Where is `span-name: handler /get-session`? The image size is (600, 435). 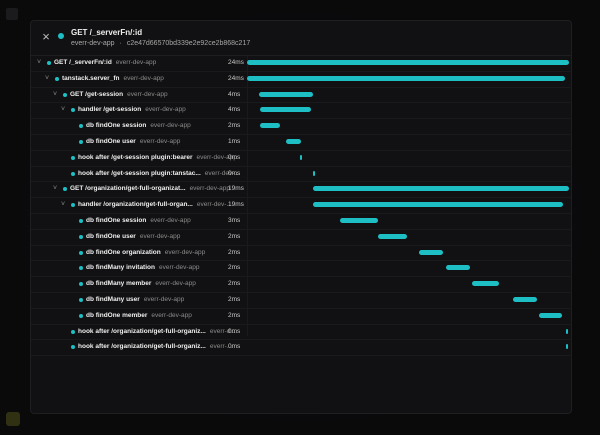
span-name: handler /get-session is located at coordinates (110, 110).